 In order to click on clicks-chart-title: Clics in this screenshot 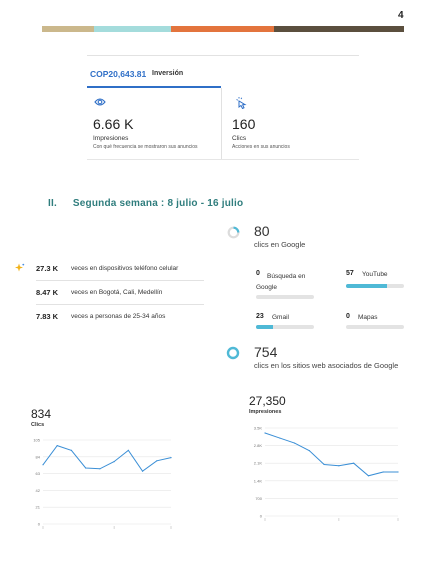, I will do `click(38, 425)`.